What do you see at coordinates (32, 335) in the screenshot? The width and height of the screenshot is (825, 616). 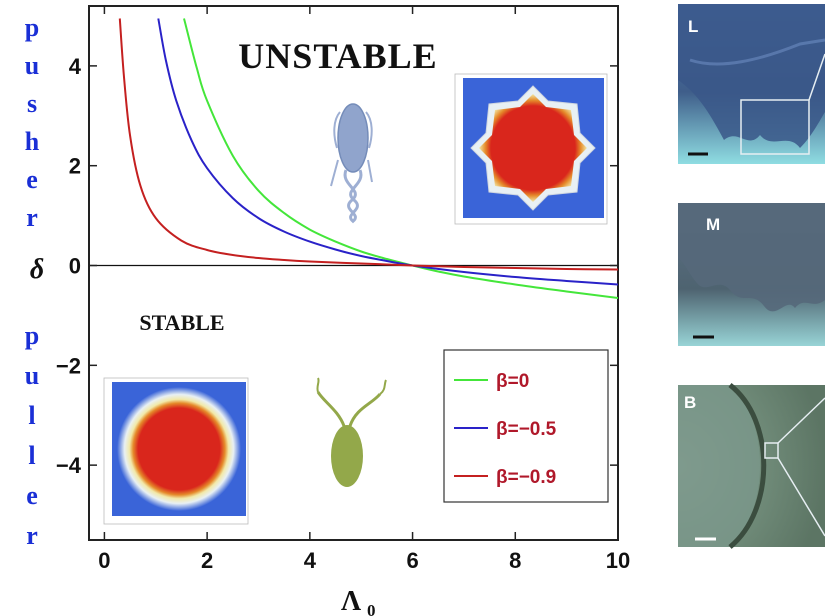 I see `puller-letter: p` at bounding box center [32, 335].